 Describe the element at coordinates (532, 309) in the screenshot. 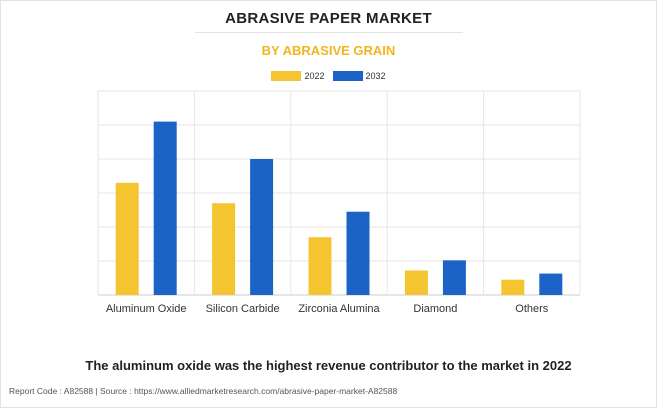

I see `x-tick-label: Others` at that location.